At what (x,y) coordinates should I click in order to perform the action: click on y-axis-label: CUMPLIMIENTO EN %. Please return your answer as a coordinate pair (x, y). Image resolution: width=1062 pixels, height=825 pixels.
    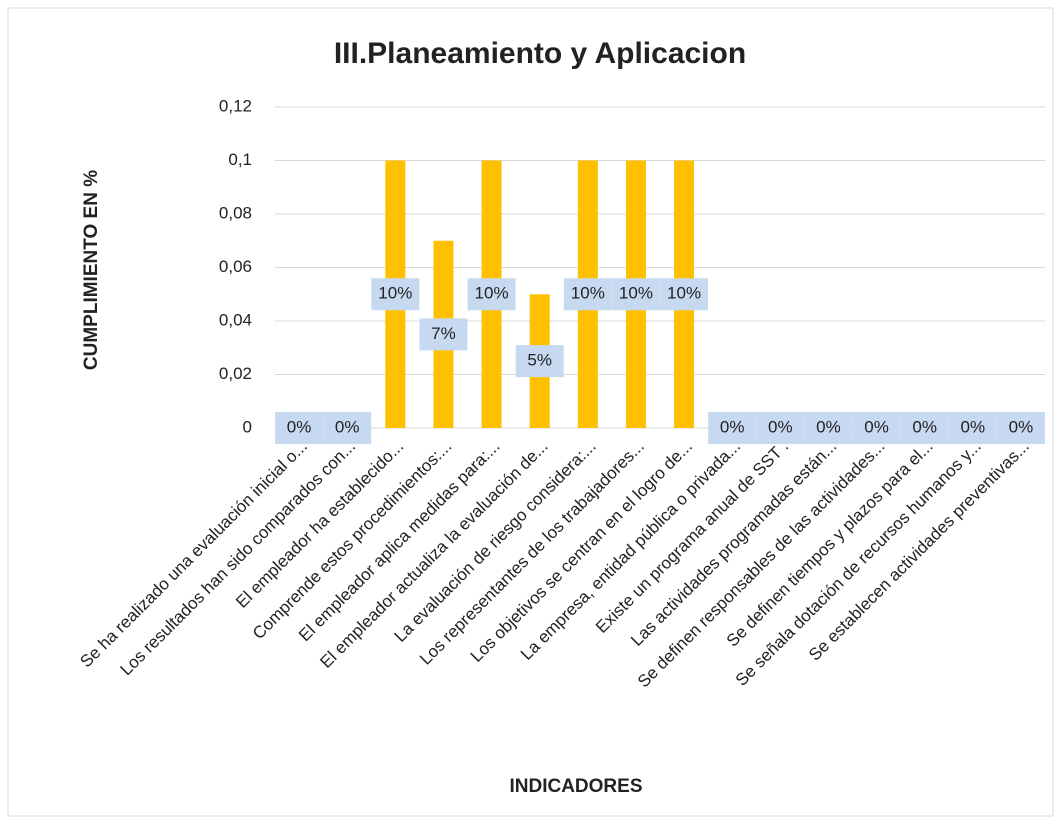
    Looking at the image, I should click on (91, 270).